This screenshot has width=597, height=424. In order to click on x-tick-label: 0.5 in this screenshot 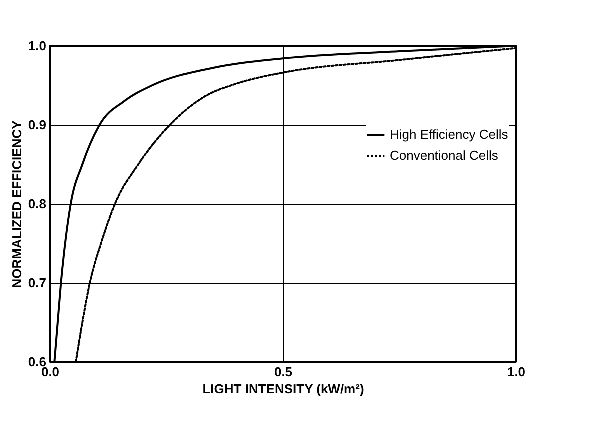, I will do `click(283, 372)`.